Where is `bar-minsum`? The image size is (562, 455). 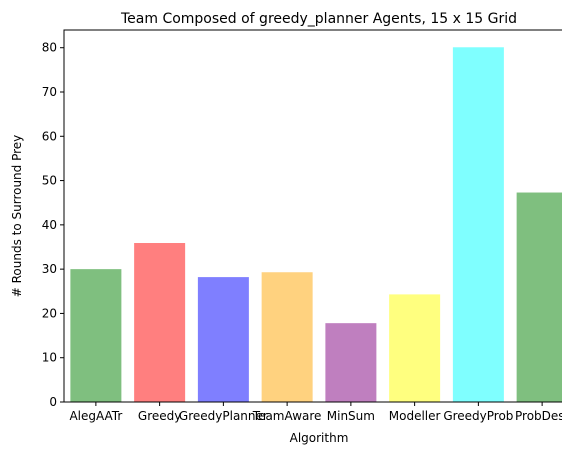
bar-minsum is located at coordinates (351, 362).